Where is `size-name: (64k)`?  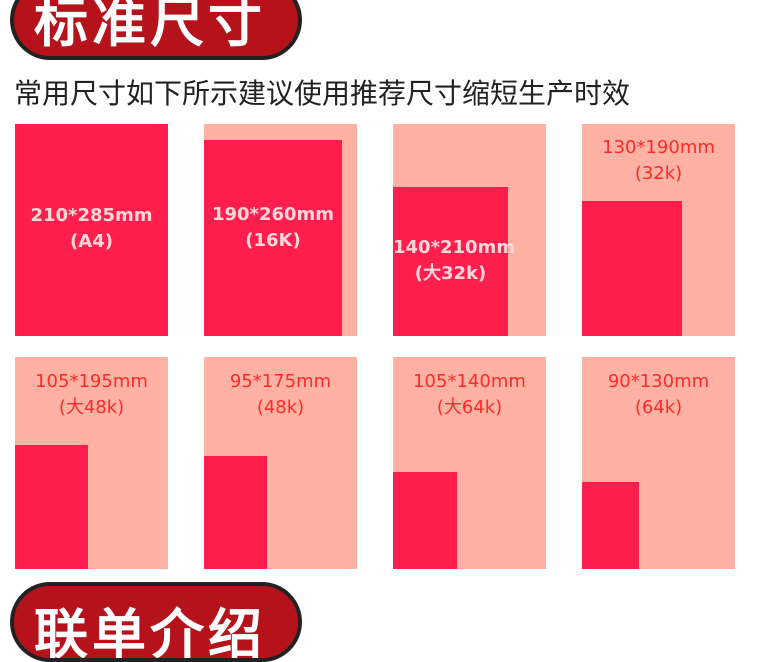 size-name: (64k) is located at coordinates (658, 407).